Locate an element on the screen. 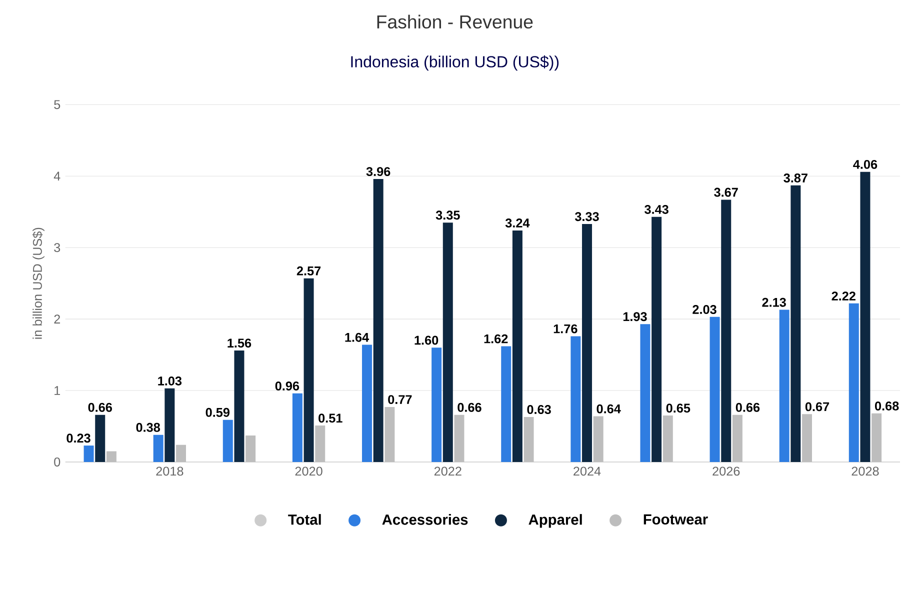 This screenshot has height=615, width=910. data-label: 0.77 is located at coordinates (400, 399).